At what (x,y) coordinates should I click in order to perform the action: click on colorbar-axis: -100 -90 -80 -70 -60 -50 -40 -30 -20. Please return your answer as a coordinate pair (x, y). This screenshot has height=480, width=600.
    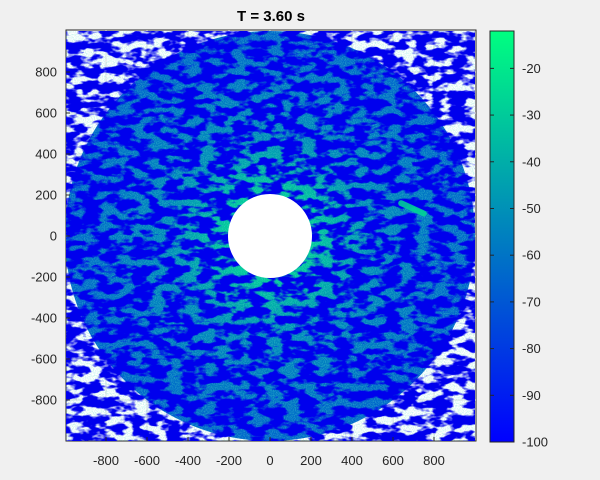
    Looking at the image, I should click on (519, 255).